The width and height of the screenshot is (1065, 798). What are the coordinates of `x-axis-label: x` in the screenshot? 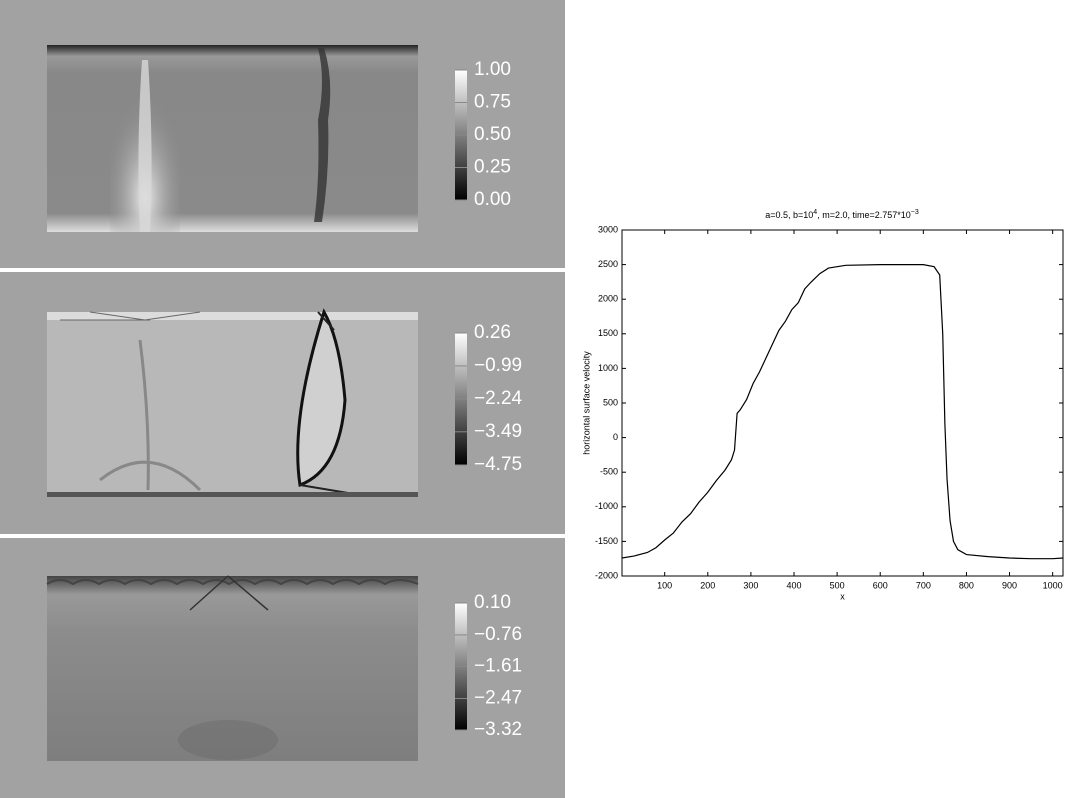 It's located at (842, 596).